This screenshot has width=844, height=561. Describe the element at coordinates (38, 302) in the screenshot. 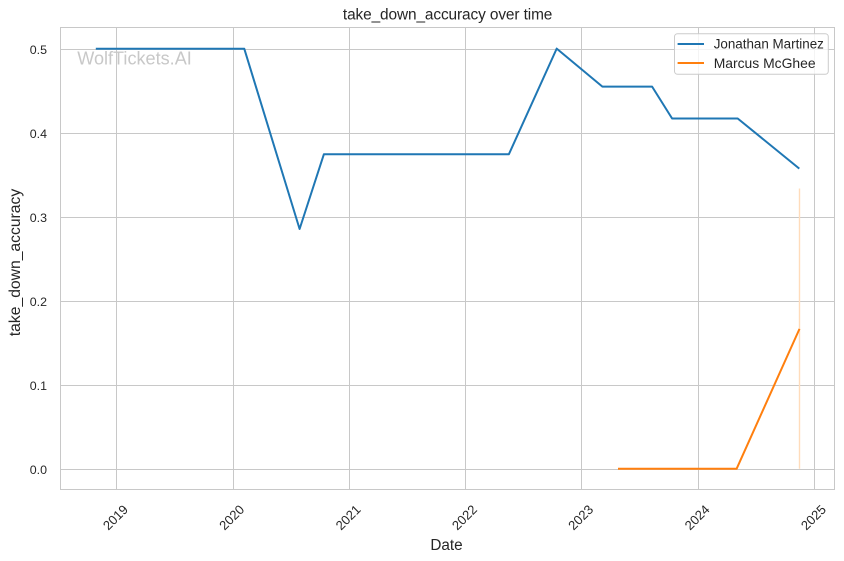

I see `svg-text: 0.2` at that location.